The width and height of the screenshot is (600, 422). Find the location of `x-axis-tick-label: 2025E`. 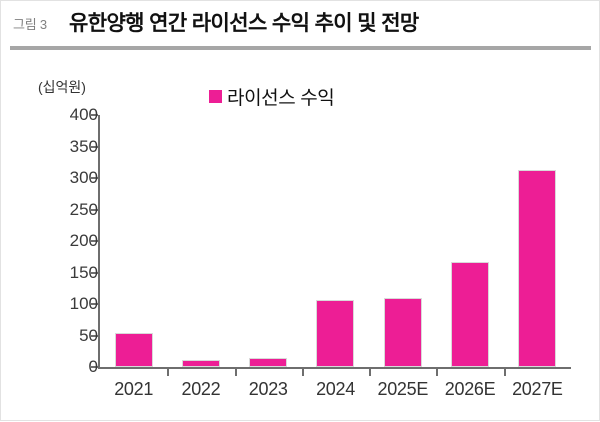

x-axis-tick-label: 2025E is located at coordinates (403, 389).